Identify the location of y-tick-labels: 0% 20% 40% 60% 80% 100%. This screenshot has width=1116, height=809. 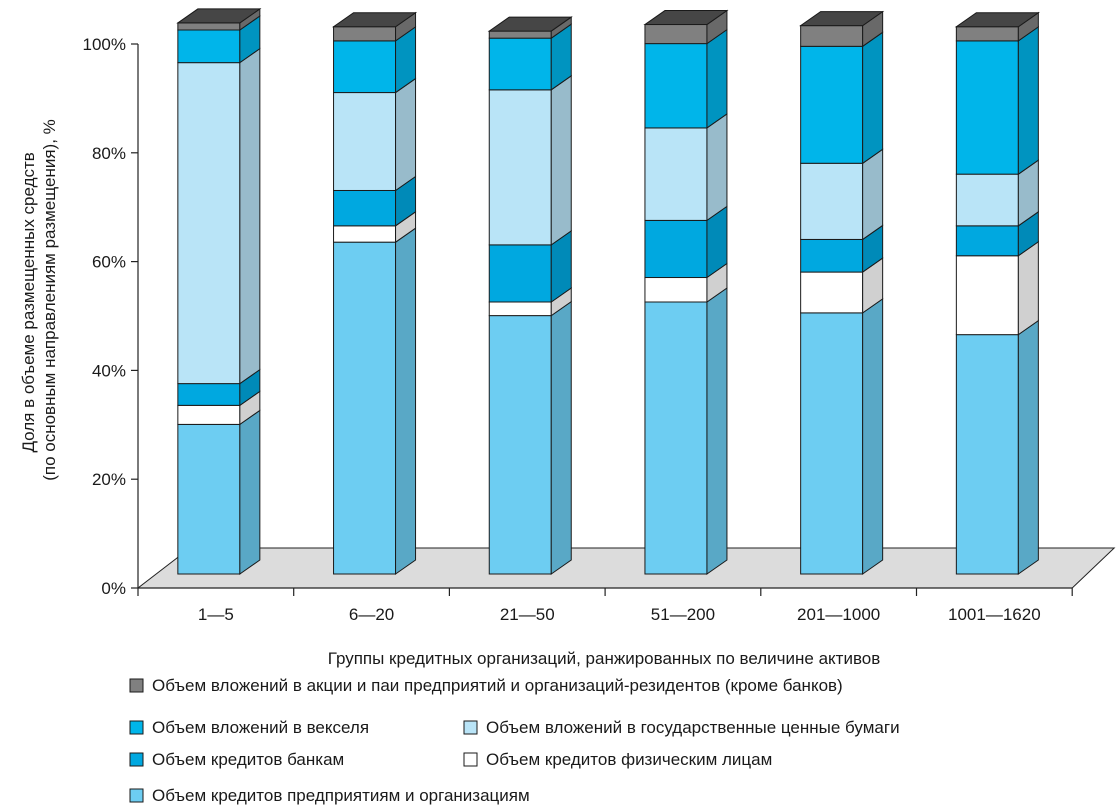
(104, 316).